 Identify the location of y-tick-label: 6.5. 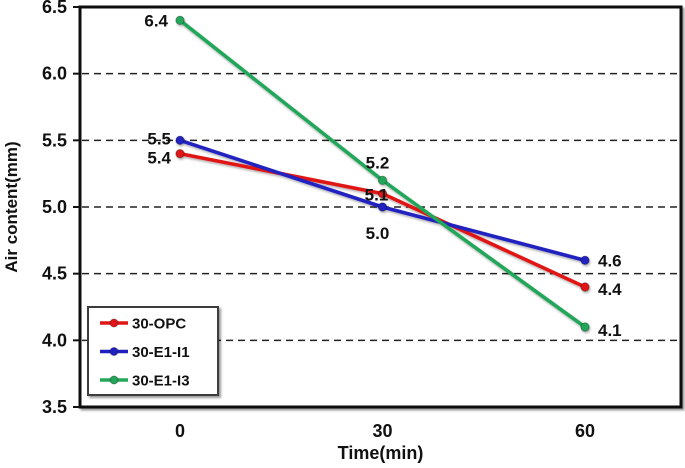
(54, 8).